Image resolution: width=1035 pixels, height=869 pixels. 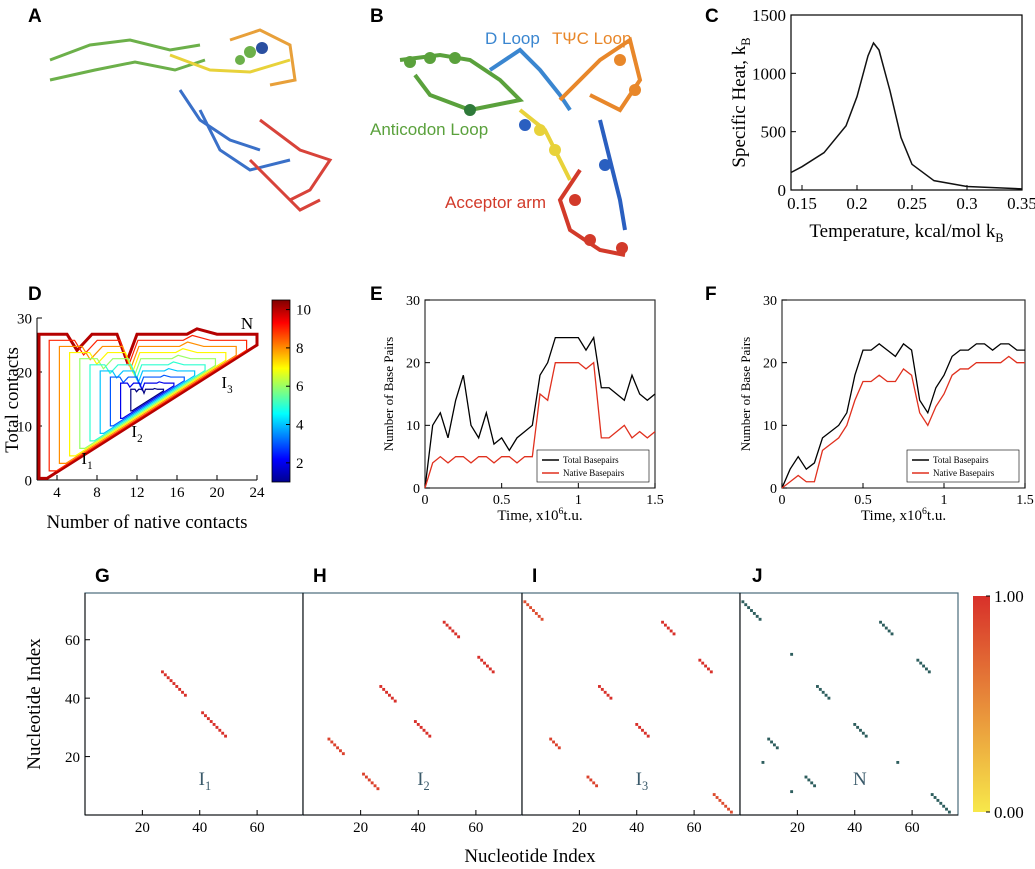 What do you see at coordinates (300, 464) in the screenshot?
I see `colorbar-label: 2` at bounding box center [300, 464].